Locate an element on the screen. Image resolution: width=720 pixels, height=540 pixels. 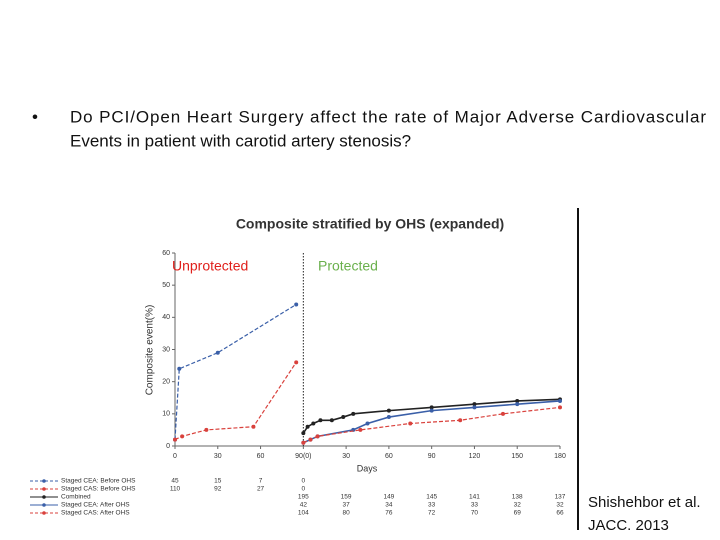
at-risk-count: 195 is located at coordinates (303, 497).